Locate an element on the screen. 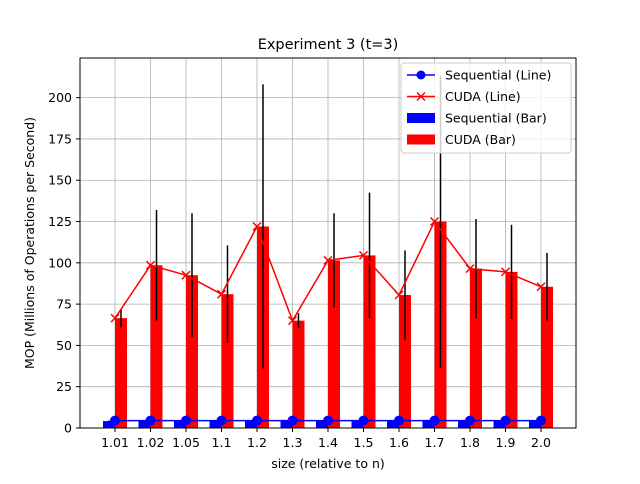 The width and height of the screenshot is (640, 484). y-tick-label: 50 is located at coordinates (64, 345).